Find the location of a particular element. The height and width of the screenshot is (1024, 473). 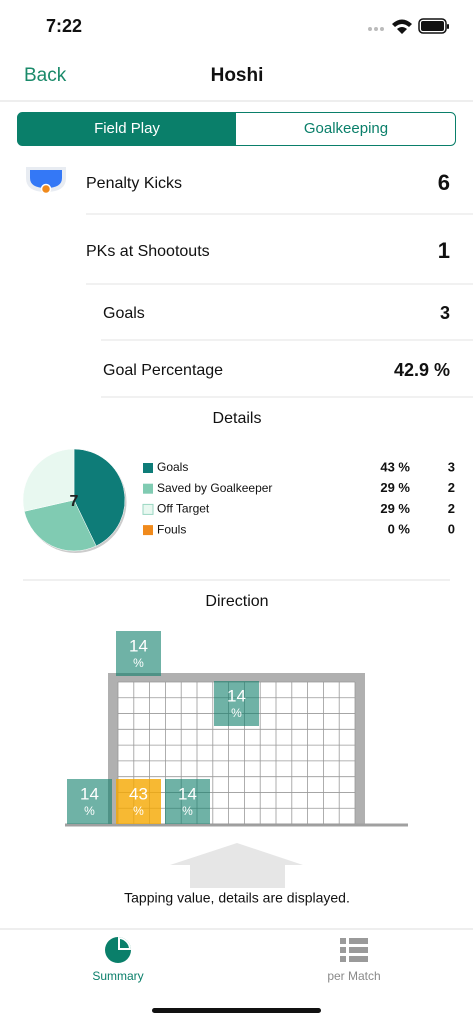

legend-label: Off Target is located at coordinates (183, 509).